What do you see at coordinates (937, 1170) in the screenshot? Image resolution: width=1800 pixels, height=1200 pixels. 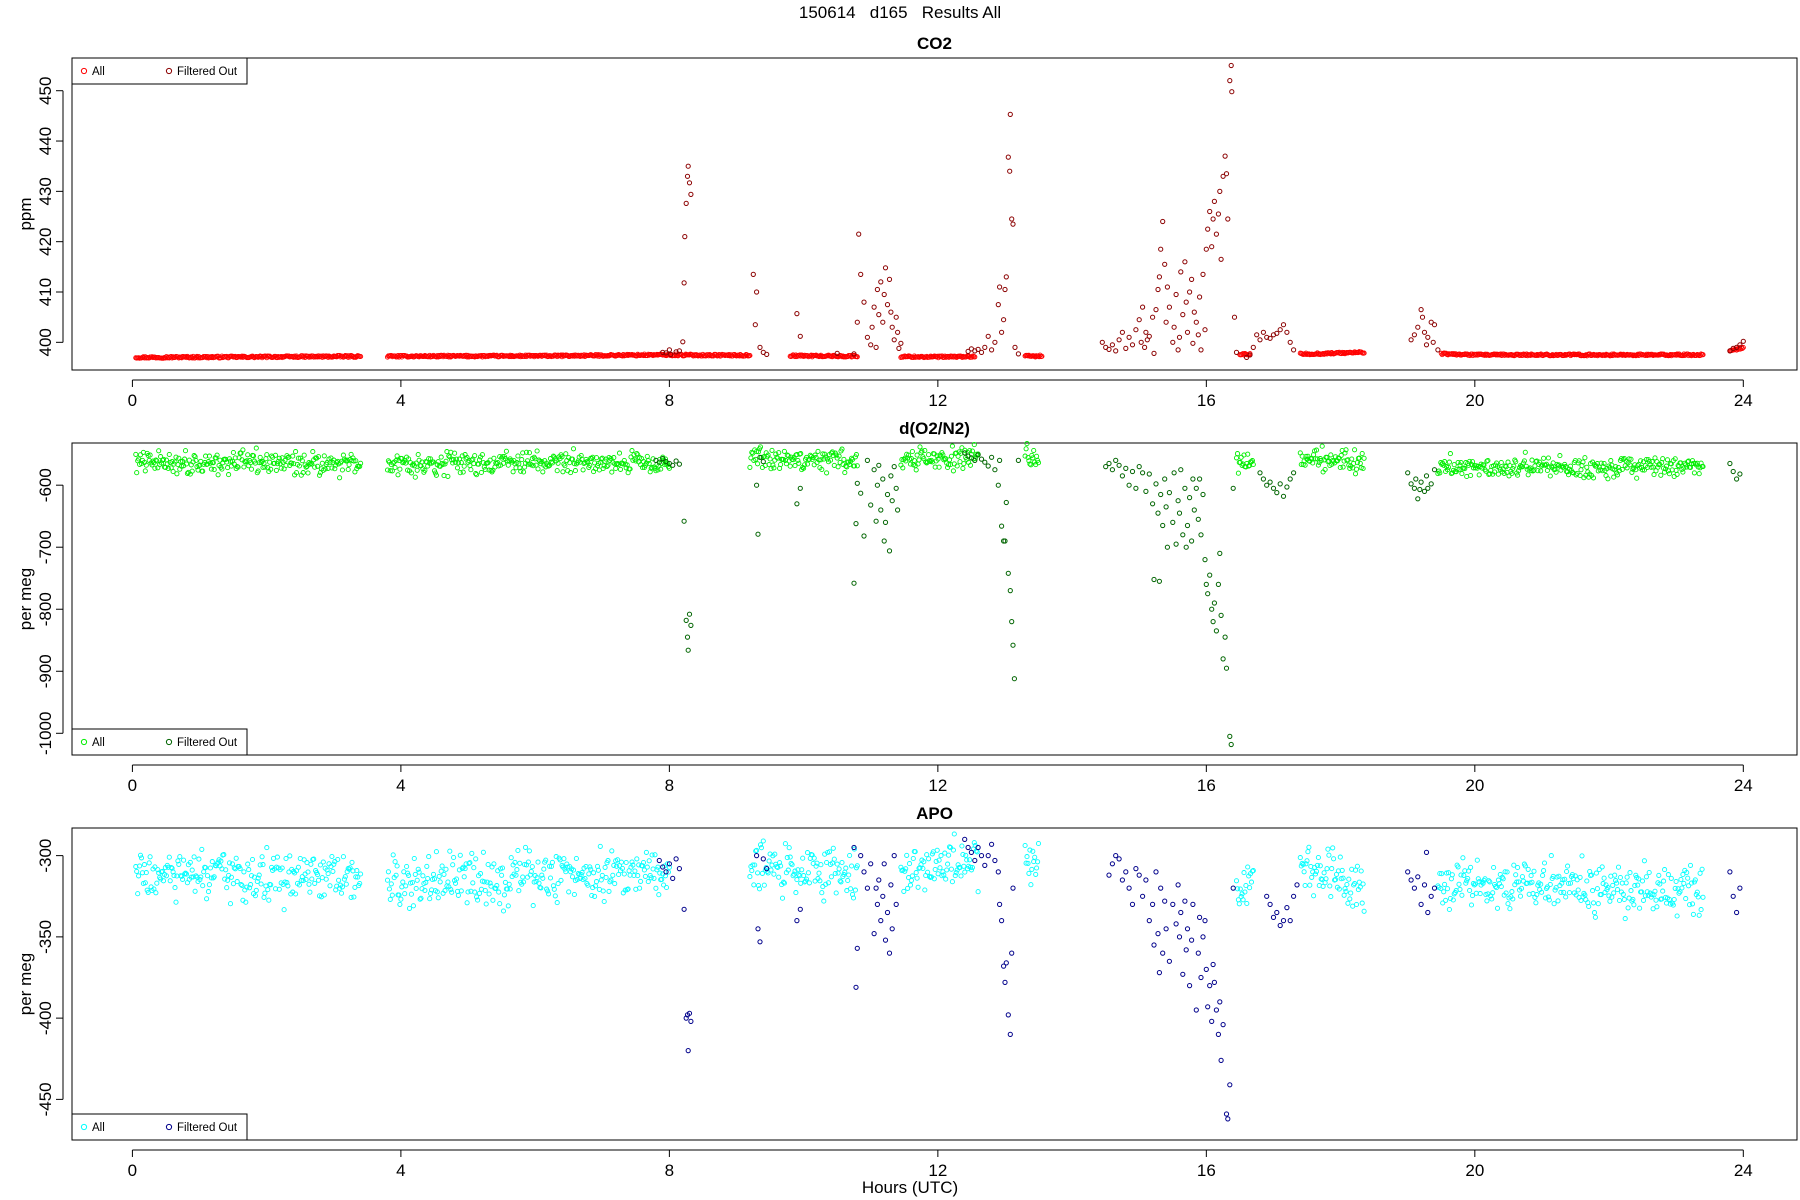 I see `x-tick-label: 12` at bounding box center [937, 1170].